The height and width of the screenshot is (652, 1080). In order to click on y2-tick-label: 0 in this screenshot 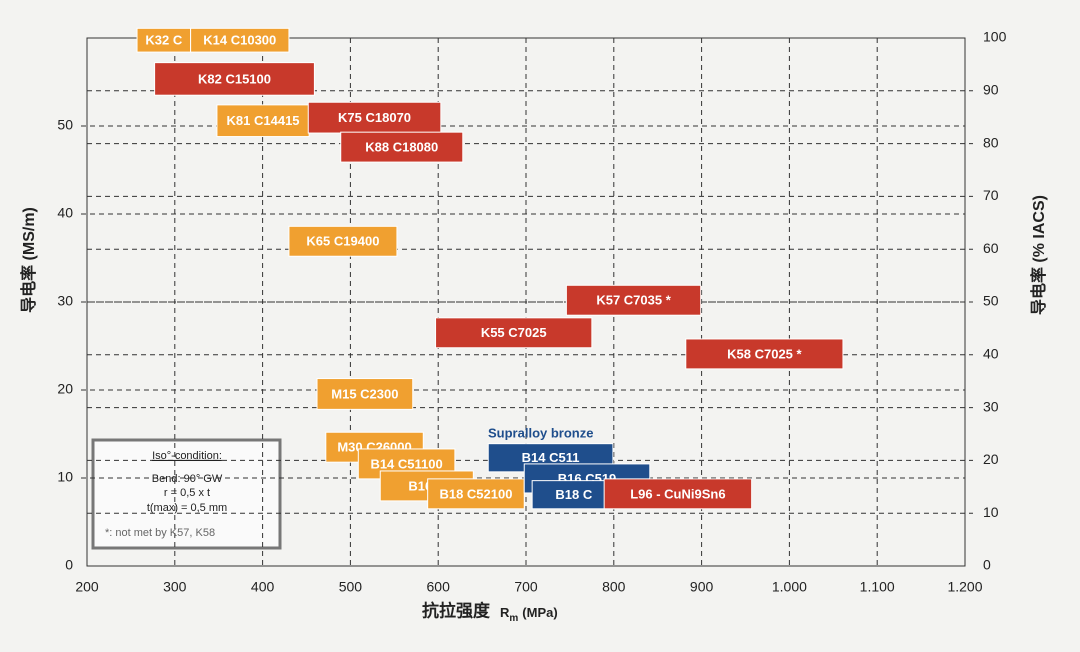, I will do `click(987, 565)`.